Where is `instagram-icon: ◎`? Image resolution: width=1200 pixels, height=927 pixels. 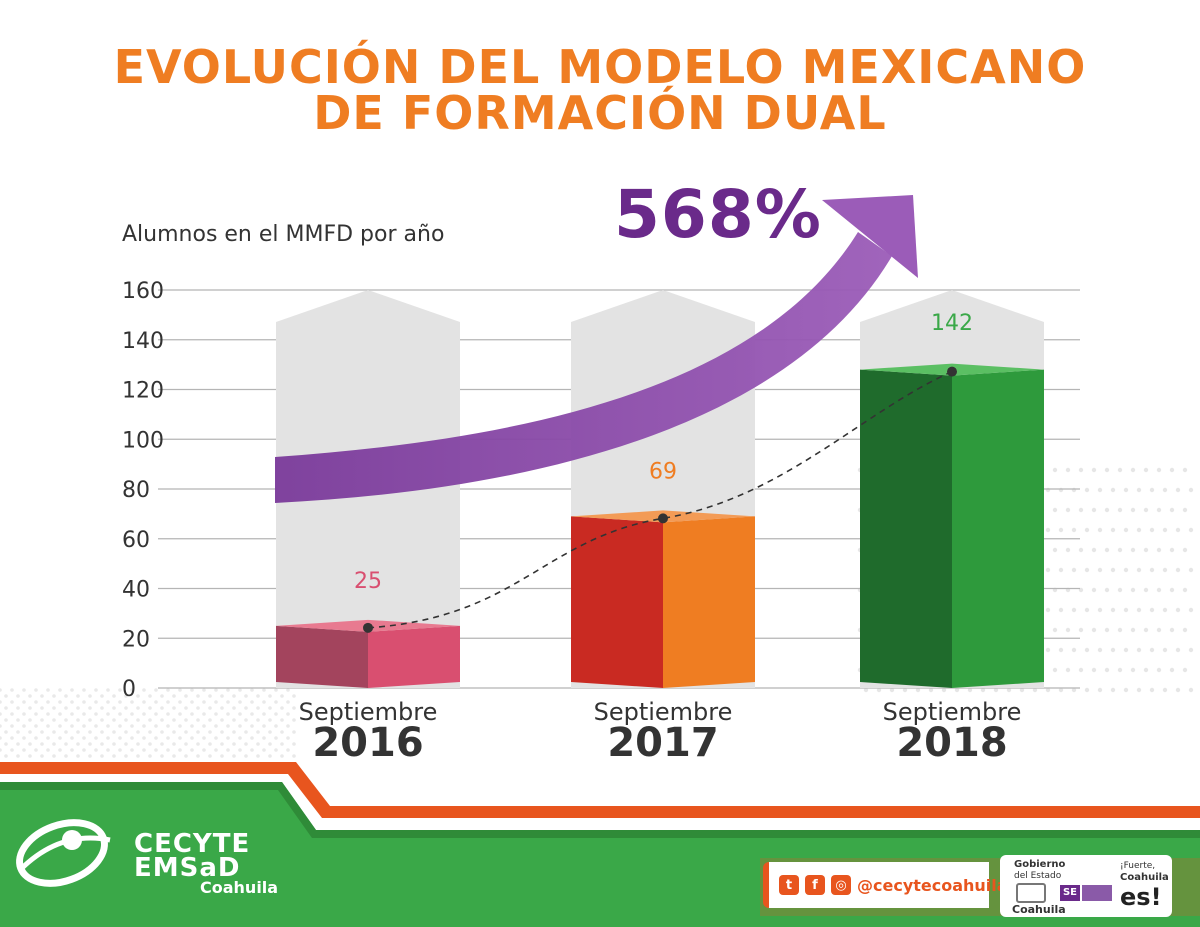
instagram-icon: ◎ is located at coordinates (841, 885).